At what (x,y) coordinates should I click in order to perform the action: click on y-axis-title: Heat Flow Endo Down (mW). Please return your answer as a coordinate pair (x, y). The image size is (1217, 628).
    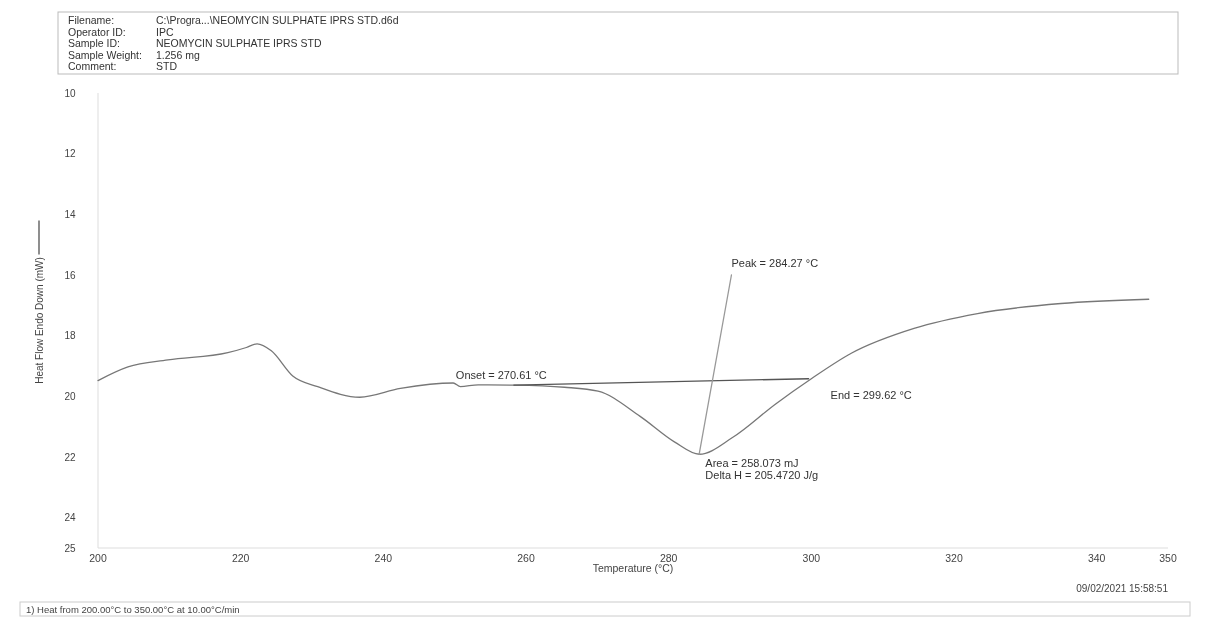
    Looking at the image, I should click on (39, 320).